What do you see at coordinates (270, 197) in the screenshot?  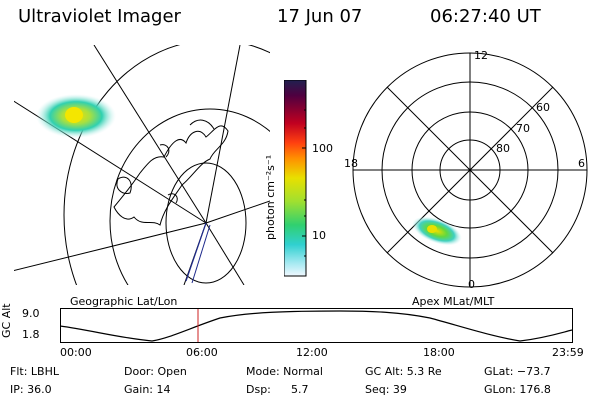 I see `colorbar-unit-label: photon cm⁻²s⁻¹` at bounding box center [270, 197].